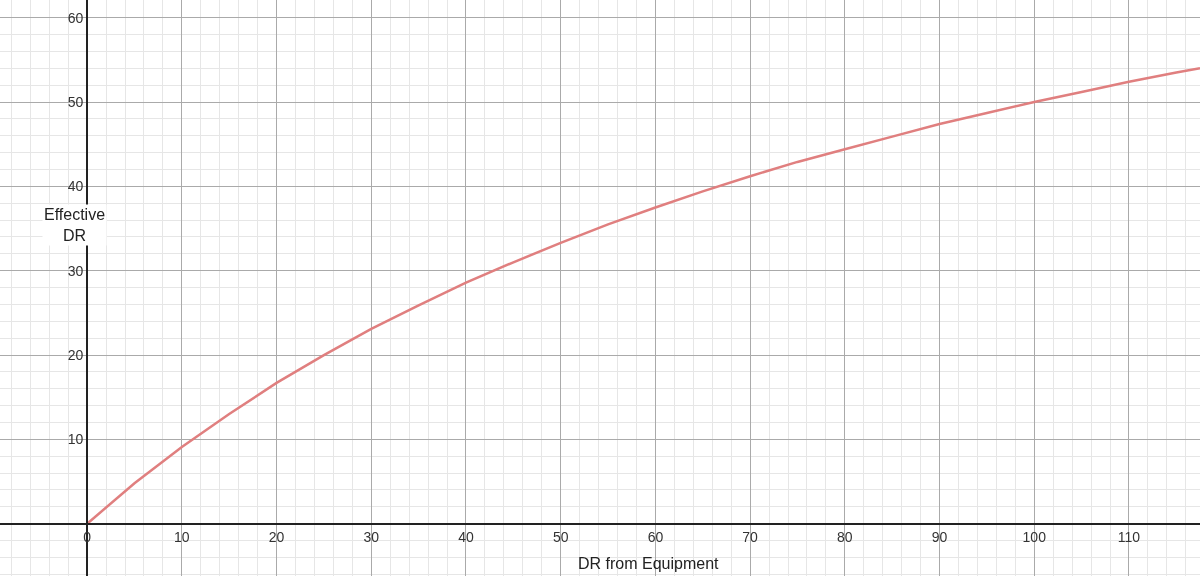 The height and width of the screenshot is (576, 1200). Describe the element at coordinates (655, 536) in the screenshot. I see `x-tick-label: 60` at that location.